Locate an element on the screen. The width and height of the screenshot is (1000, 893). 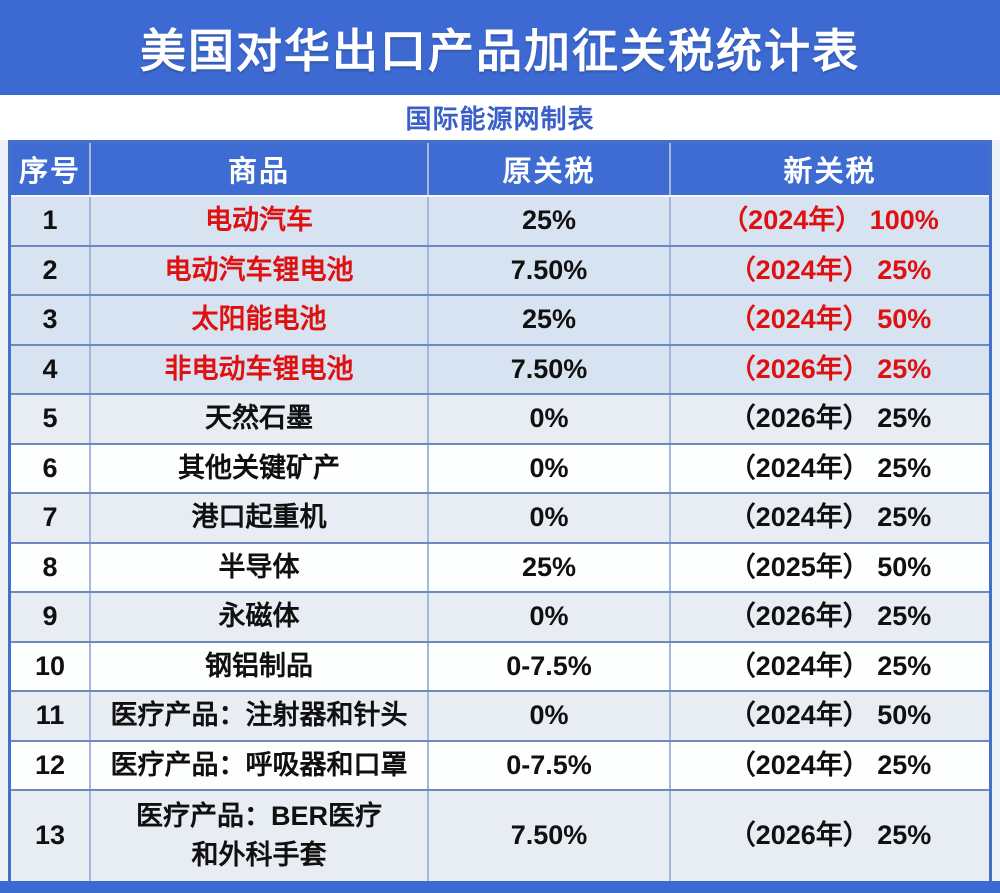
product-cell: 永磁体 is located at coordinates (260, 617).